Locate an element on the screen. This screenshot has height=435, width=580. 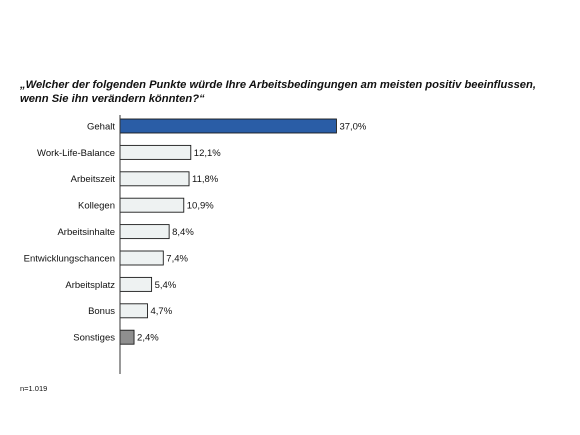
category-label: Arbeitsplatz is located at coordinates (90, 285).